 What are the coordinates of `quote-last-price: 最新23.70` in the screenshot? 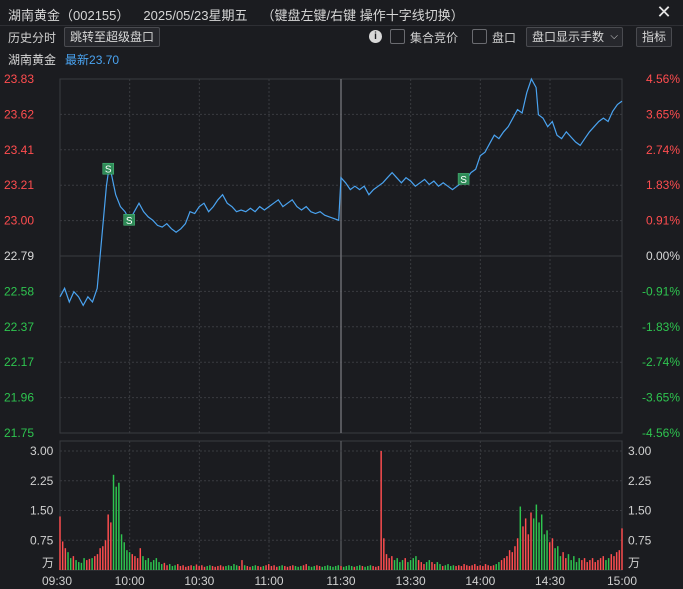 It's located at (92, 59).